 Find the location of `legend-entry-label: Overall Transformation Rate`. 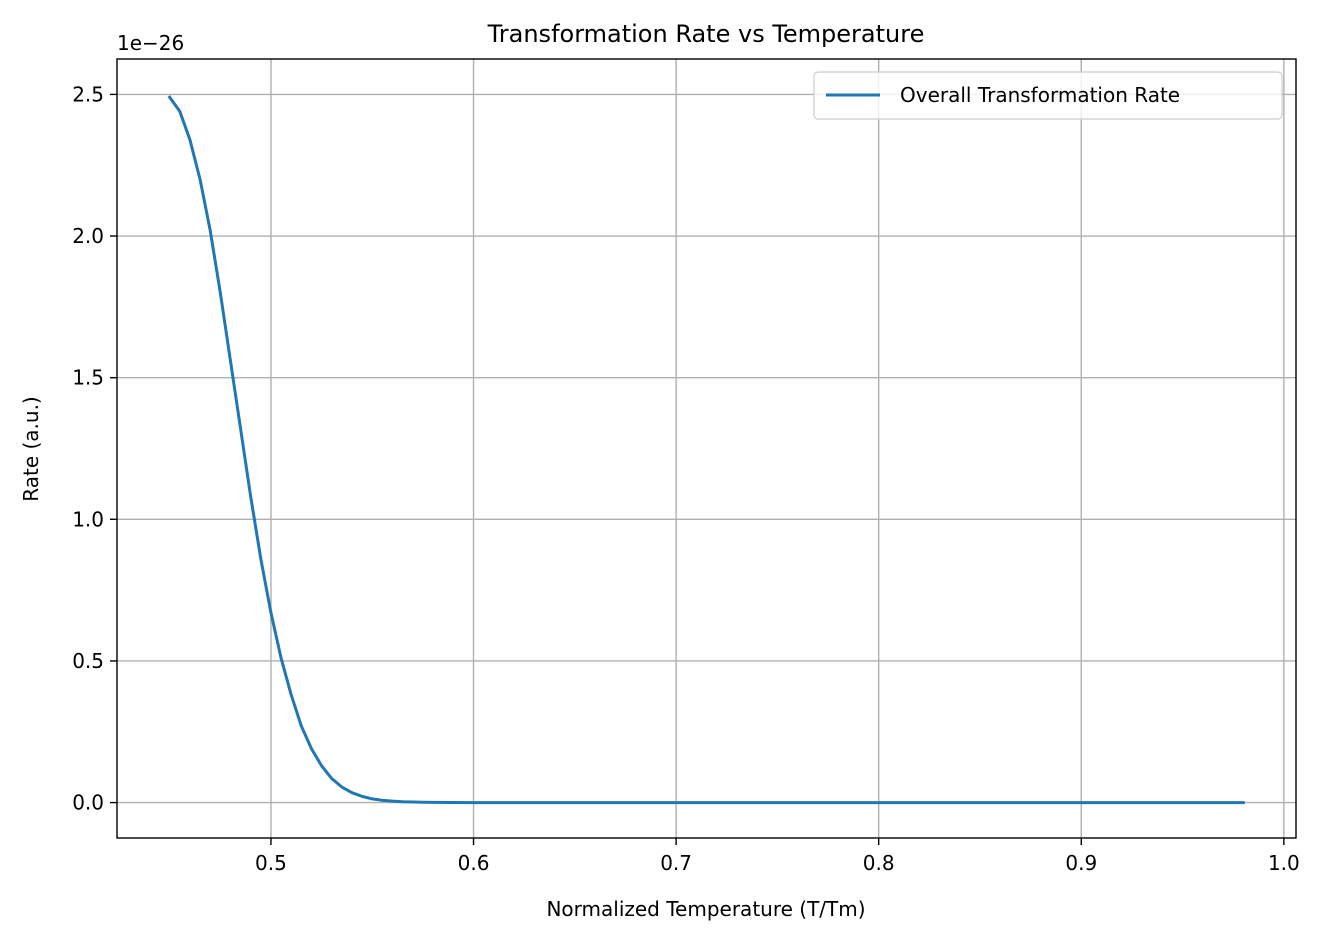

legend-entry-label: Overall Transformation Rate is located at coordinates (1040, 95).